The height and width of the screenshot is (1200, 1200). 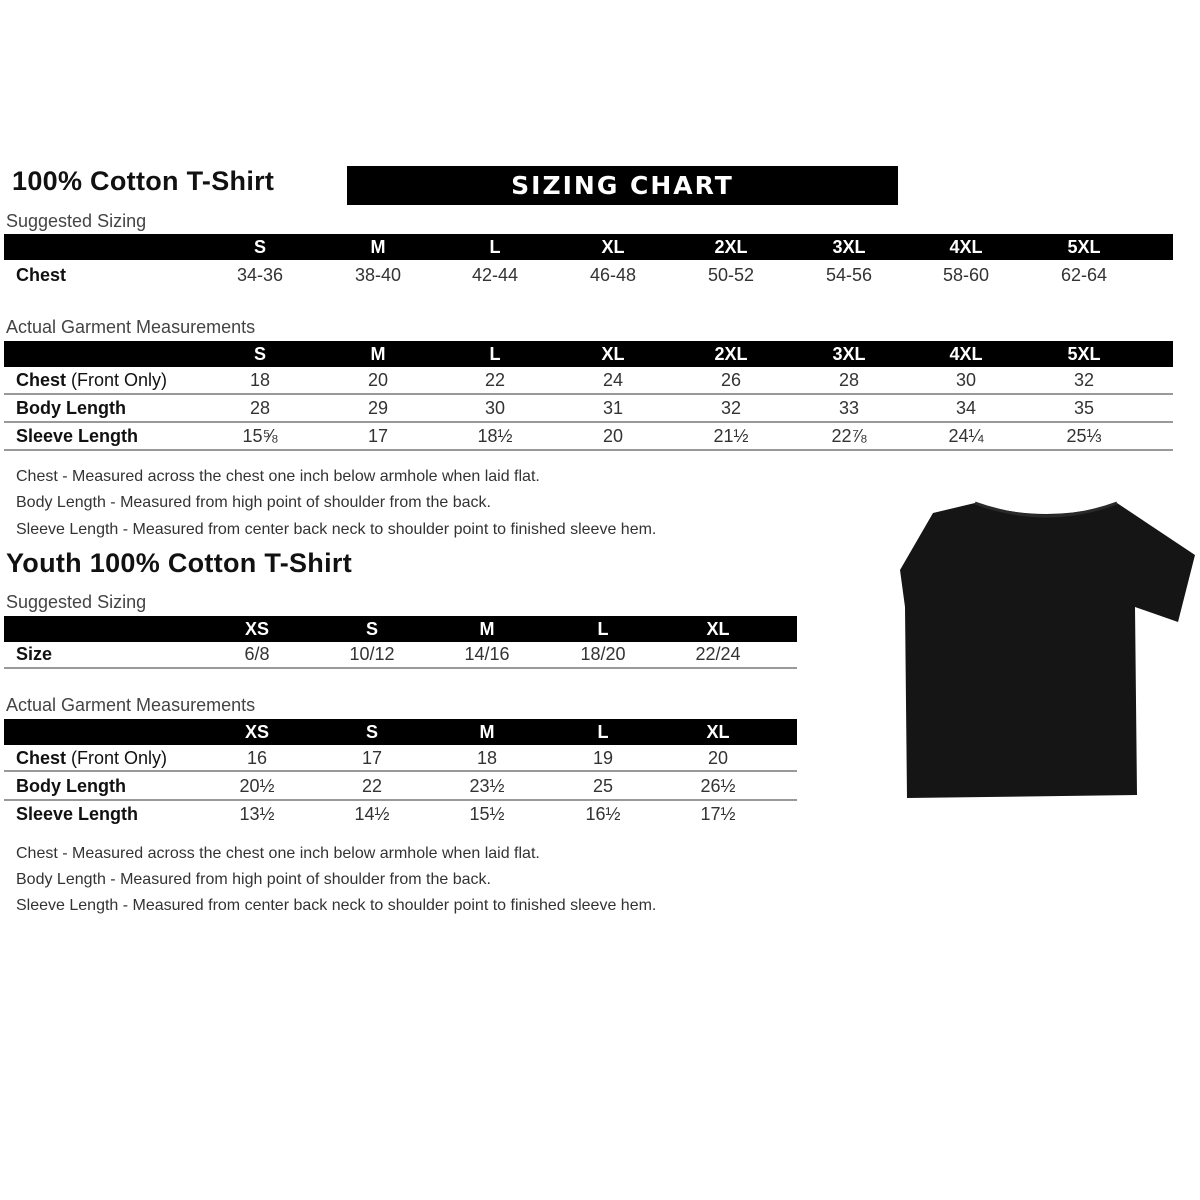 What do you see at coordinates (257, 654) in the screenshot?
I see `table-cell: 6/8` at bounding box center [257, 654].